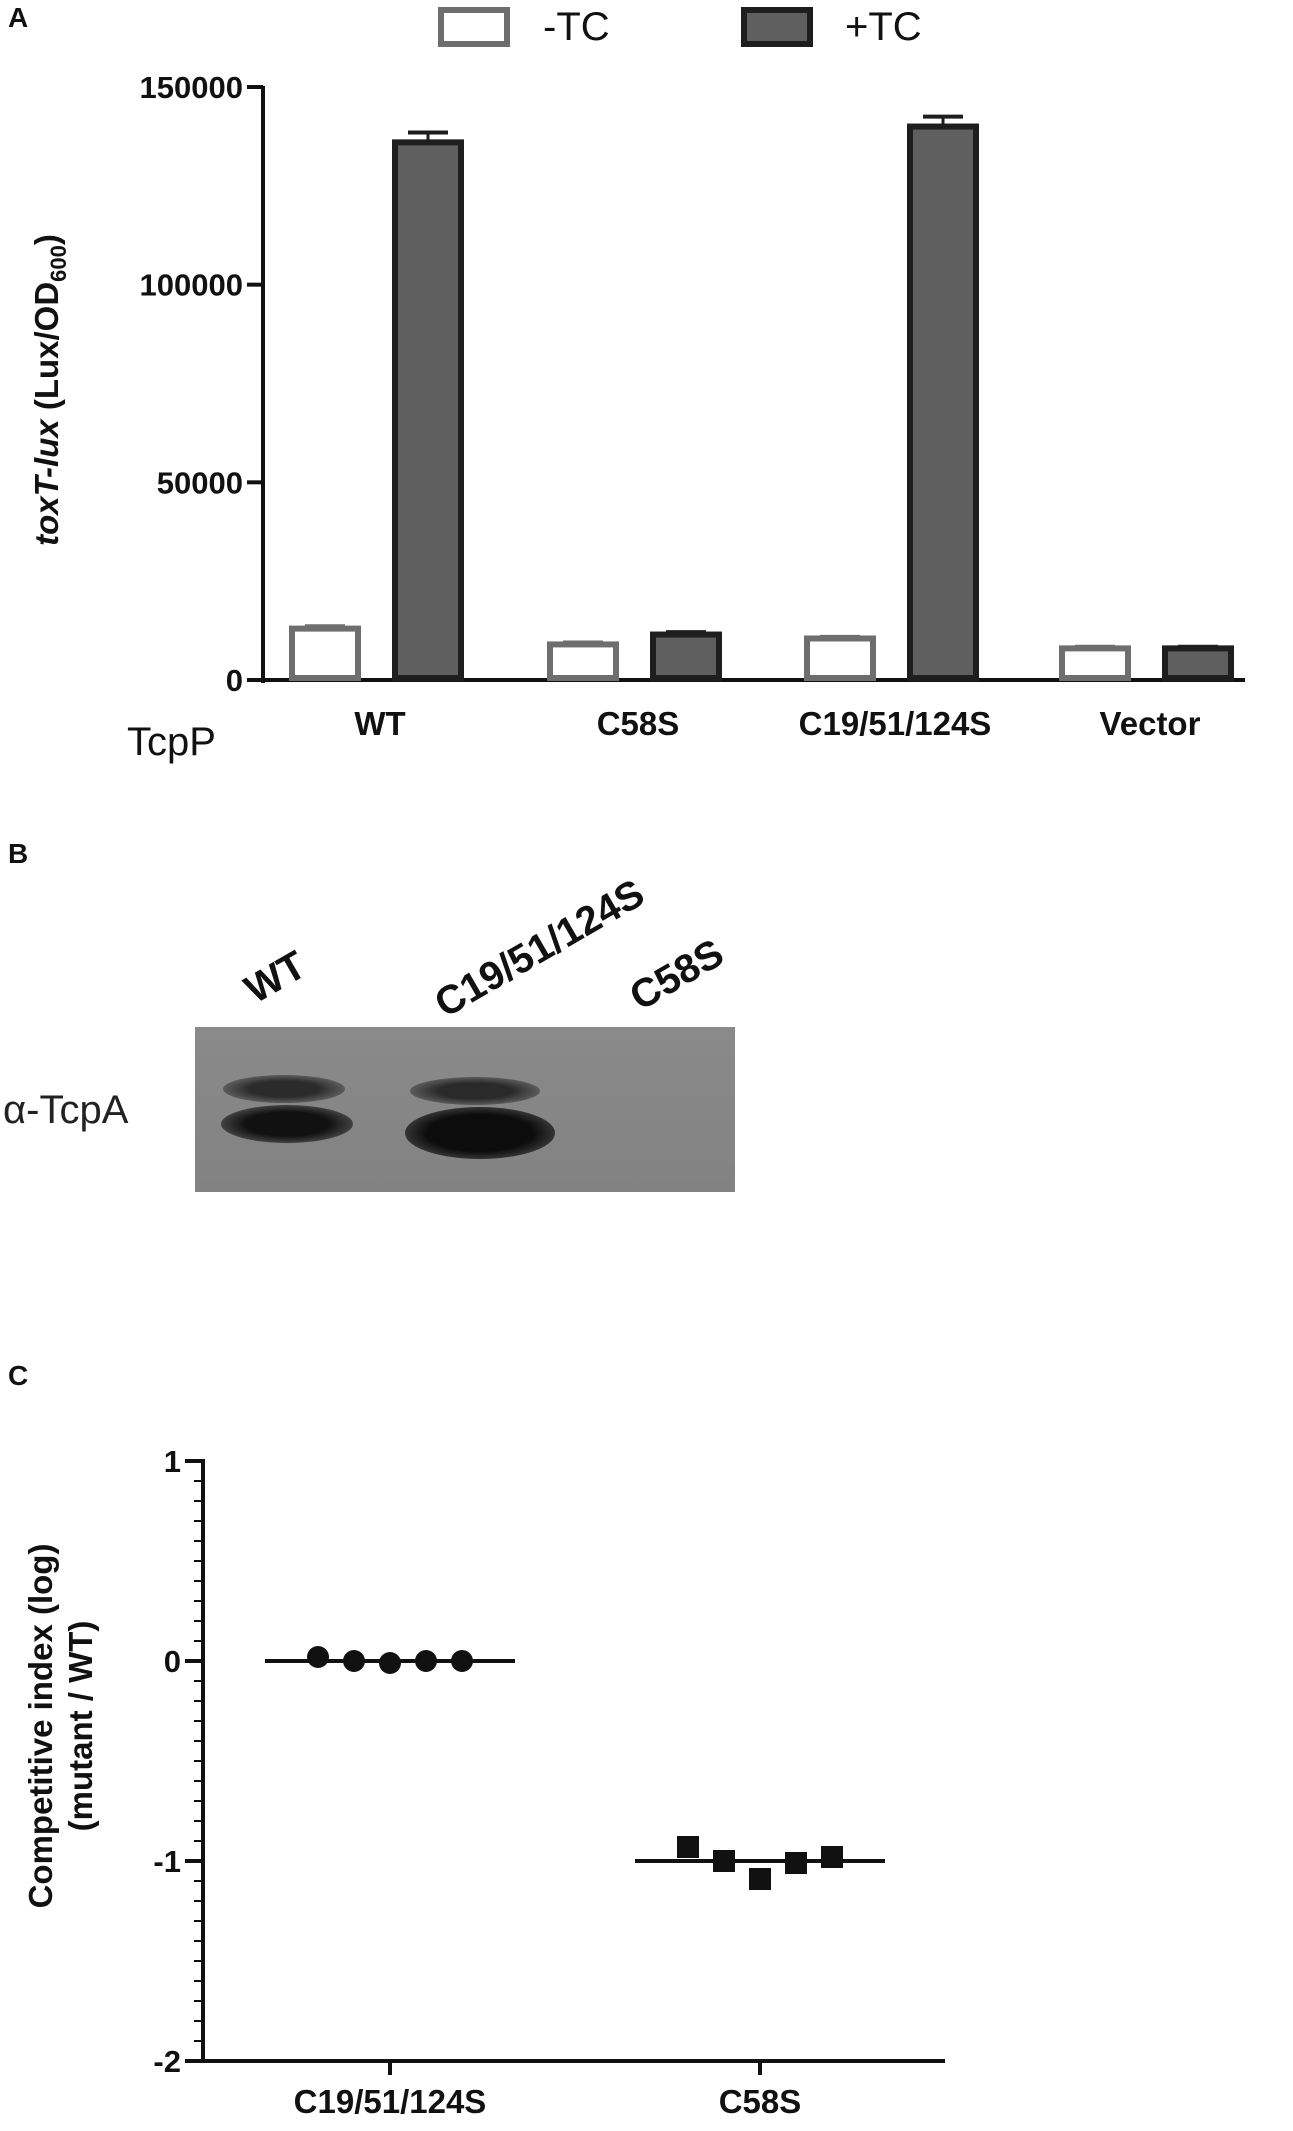 The height and width of the screenshot is (2131, 1293). I want to click on panel-label-a: A, so click(18, 17).